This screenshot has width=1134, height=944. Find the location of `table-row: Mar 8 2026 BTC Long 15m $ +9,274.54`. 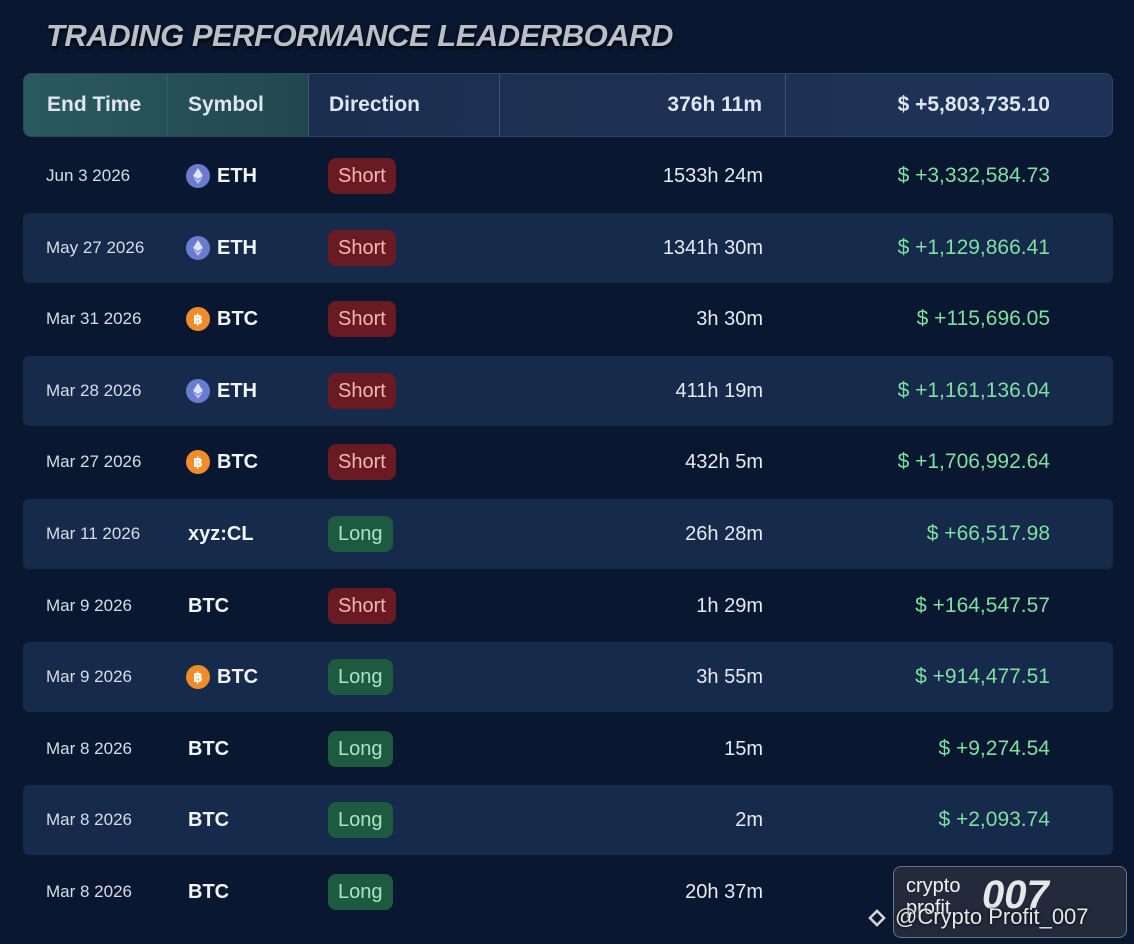

table-row: Mar 8 2026 BTC Long 15m $ +9,274.54 is located at coordinates (568, 749).